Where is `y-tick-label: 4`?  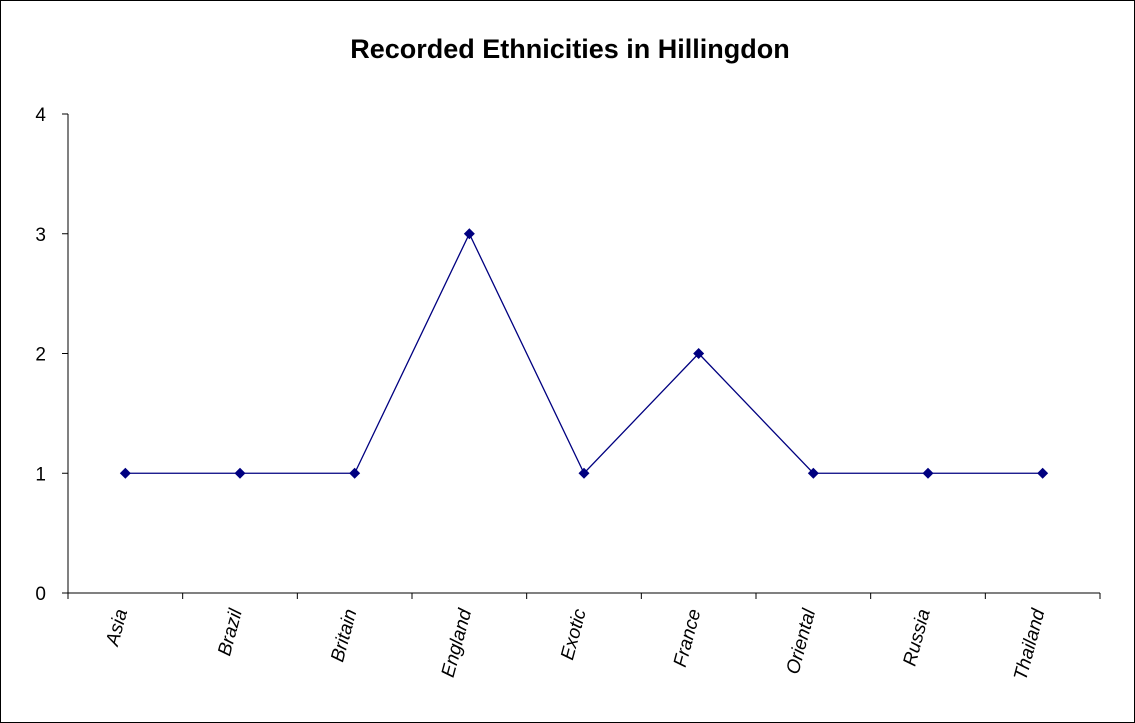
y-tick-label: 4 is located at coordinates (40, 115).